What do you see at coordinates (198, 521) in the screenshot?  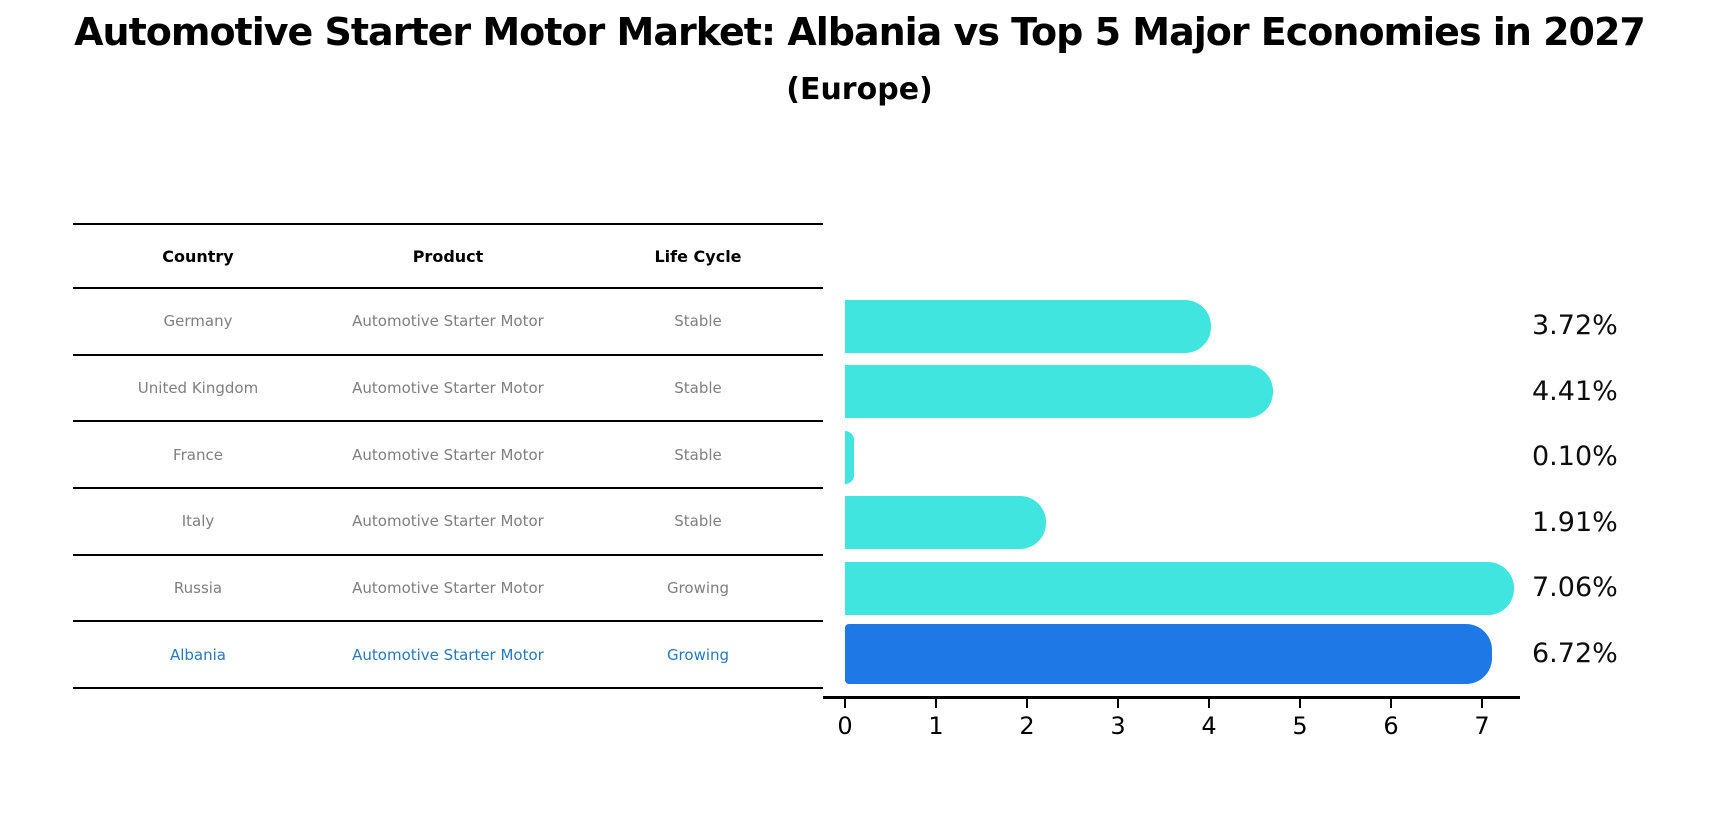 I see `cell-country: Italy` at bounding box center [198, 521].